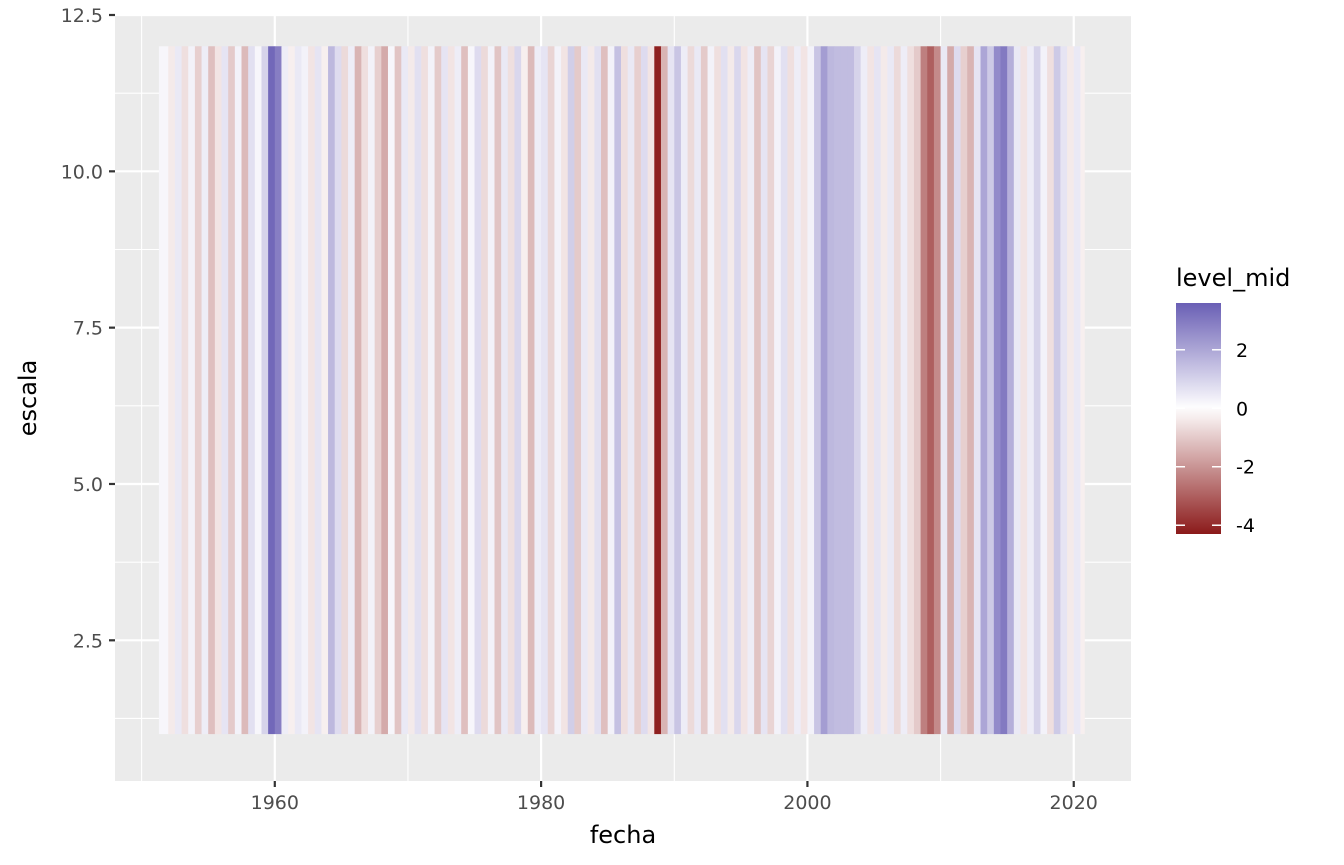 The width and height of the screenshot is (1344, 865). I want to click on legend-tick-label: 2, so click(1242, 351).